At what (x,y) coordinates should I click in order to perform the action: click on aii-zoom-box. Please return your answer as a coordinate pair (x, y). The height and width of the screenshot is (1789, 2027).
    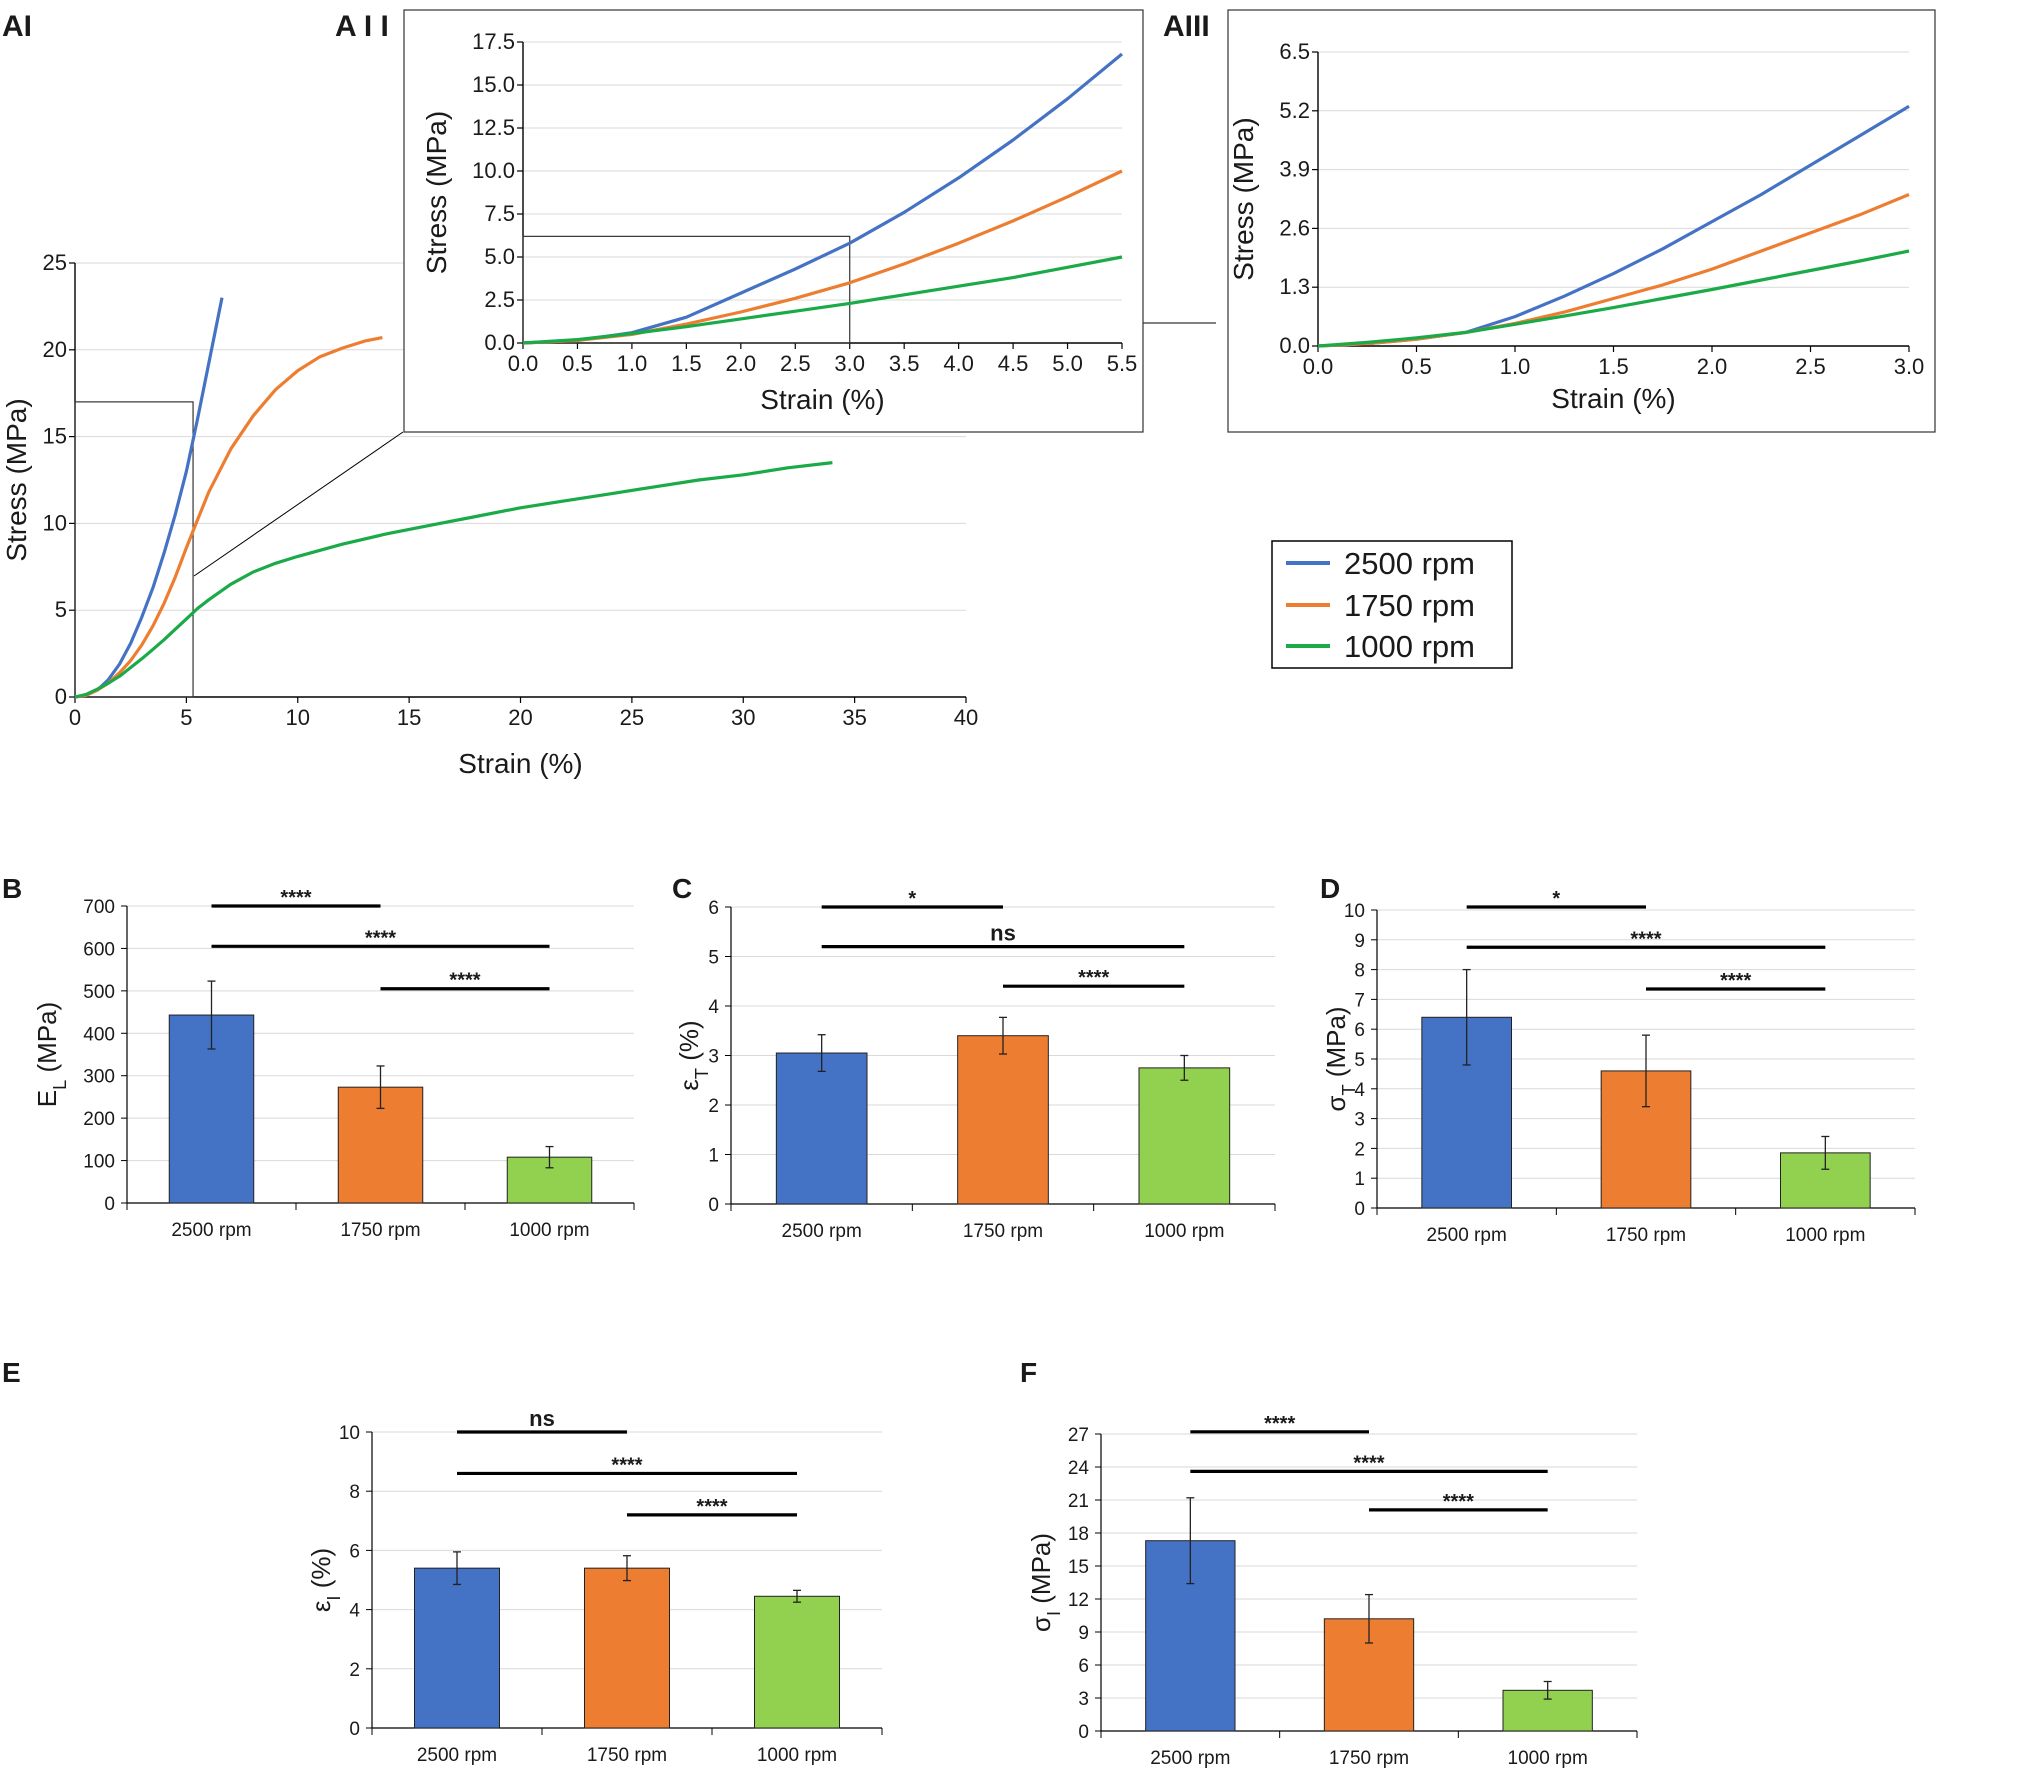
    Looking at the image, I should click on (686, 289).